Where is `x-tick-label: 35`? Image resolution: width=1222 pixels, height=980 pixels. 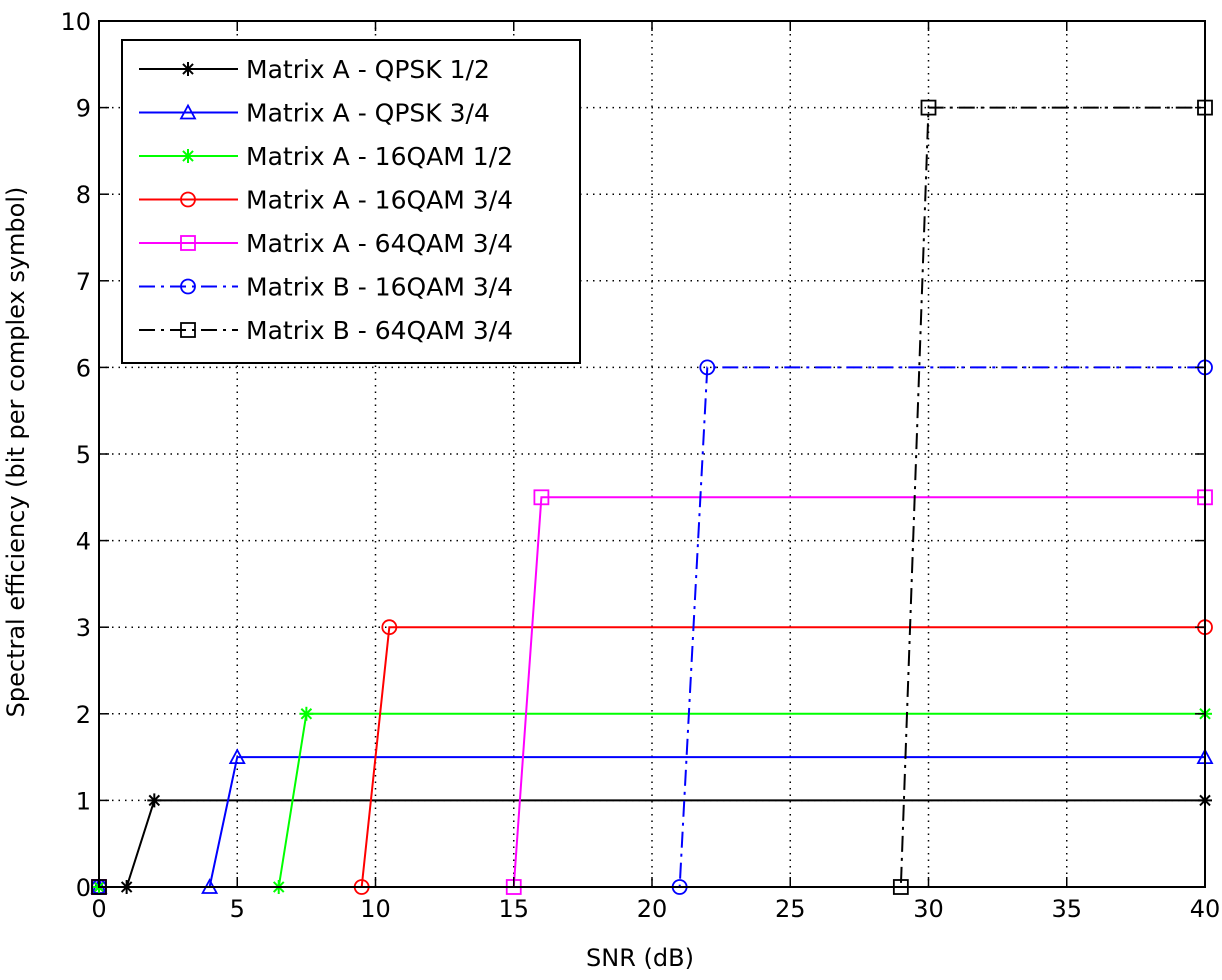 x-tick-label: 35 is located at coordinates (1066, 909).